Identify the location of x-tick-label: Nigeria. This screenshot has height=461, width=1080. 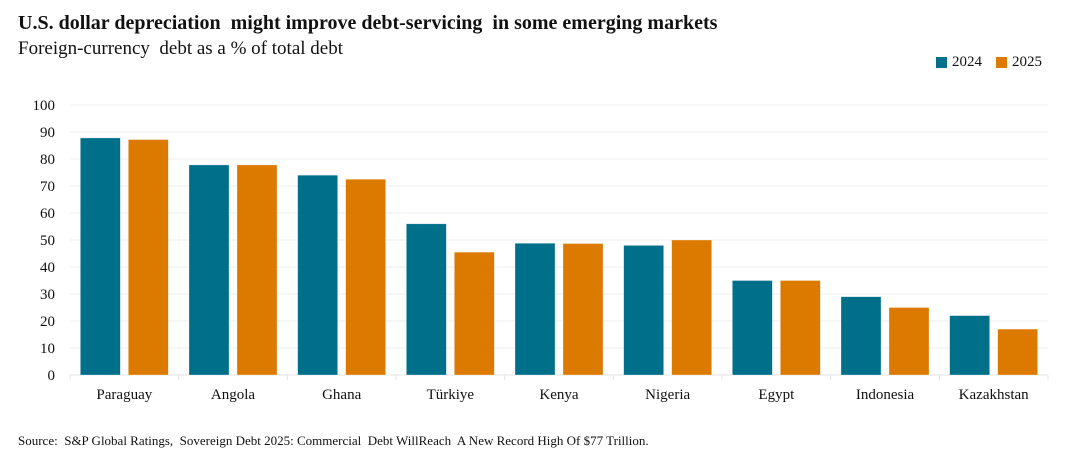
(667, 395).